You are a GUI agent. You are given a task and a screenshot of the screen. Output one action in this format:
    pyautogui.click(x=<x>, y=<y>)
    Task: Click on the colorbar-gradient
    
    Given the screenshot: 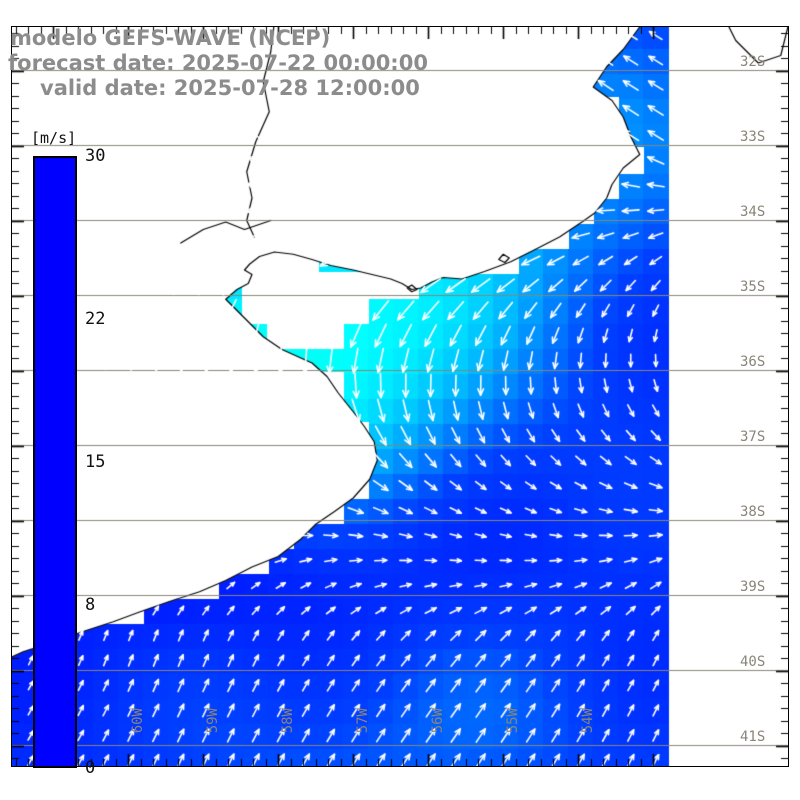 What is the action you would take?
    pyautogui.click(x=55, y=462)
    